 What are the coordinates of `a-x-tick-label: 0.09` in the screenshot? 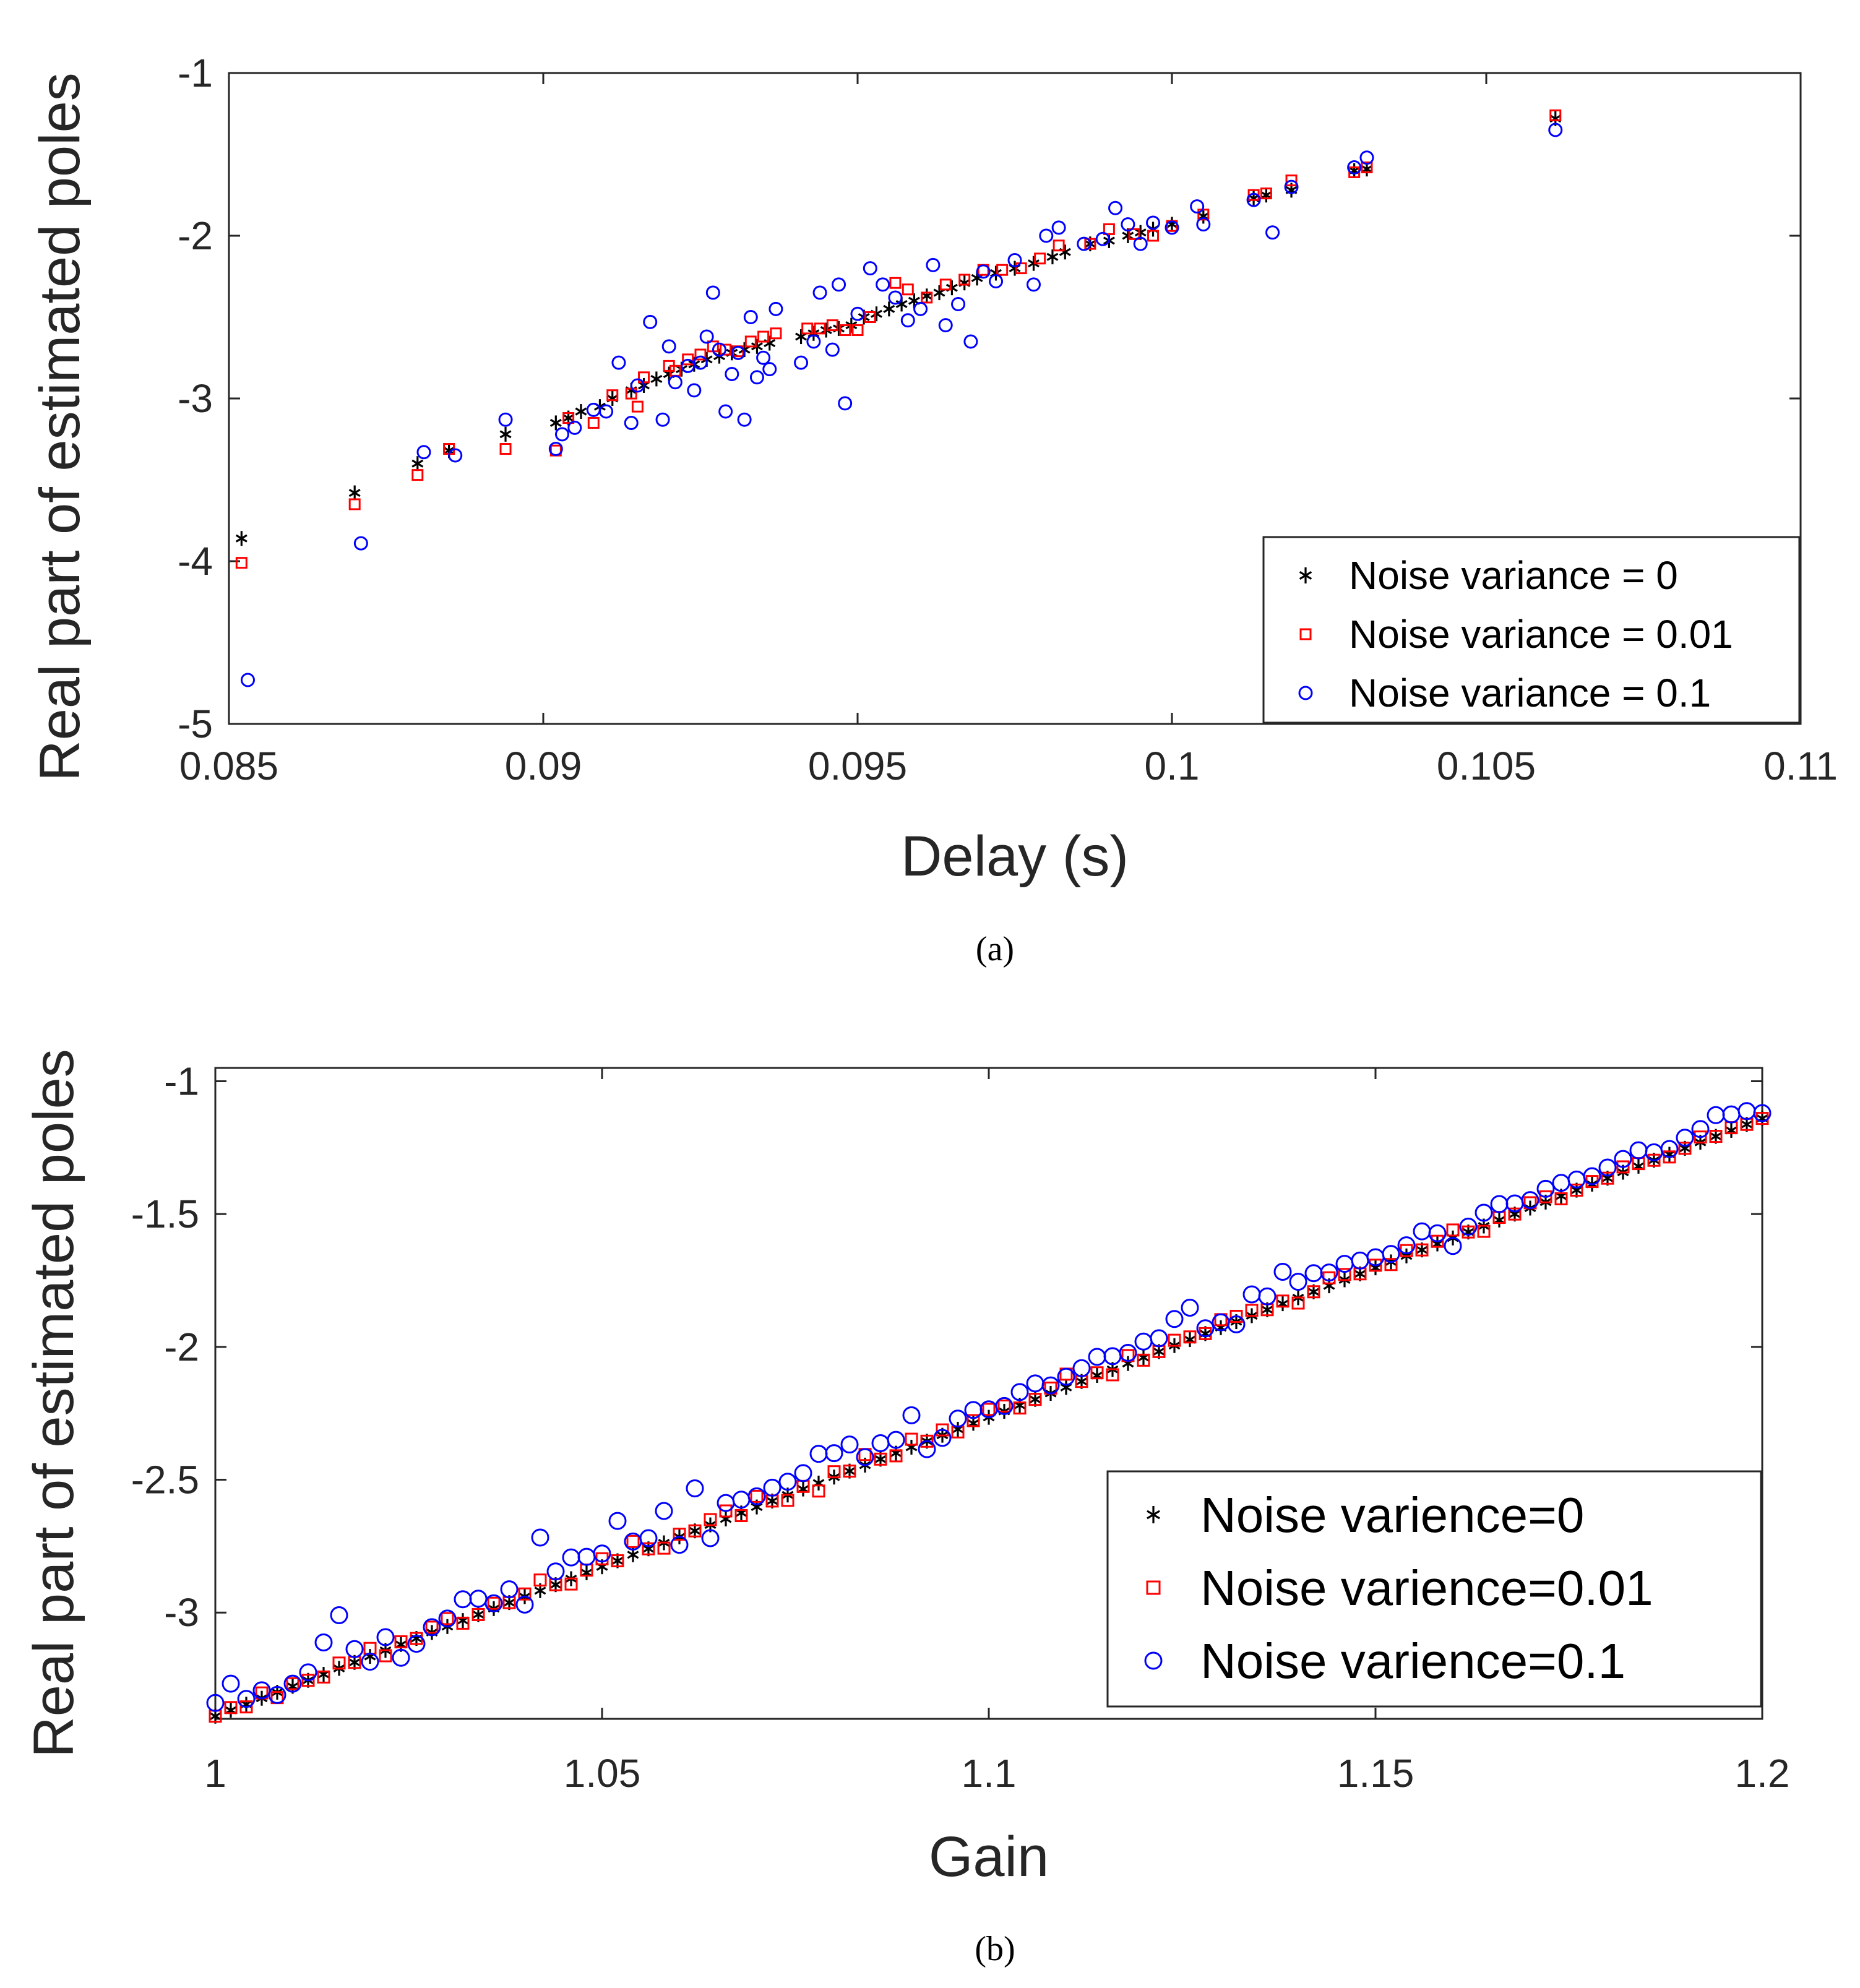 It's located at (543, 766).